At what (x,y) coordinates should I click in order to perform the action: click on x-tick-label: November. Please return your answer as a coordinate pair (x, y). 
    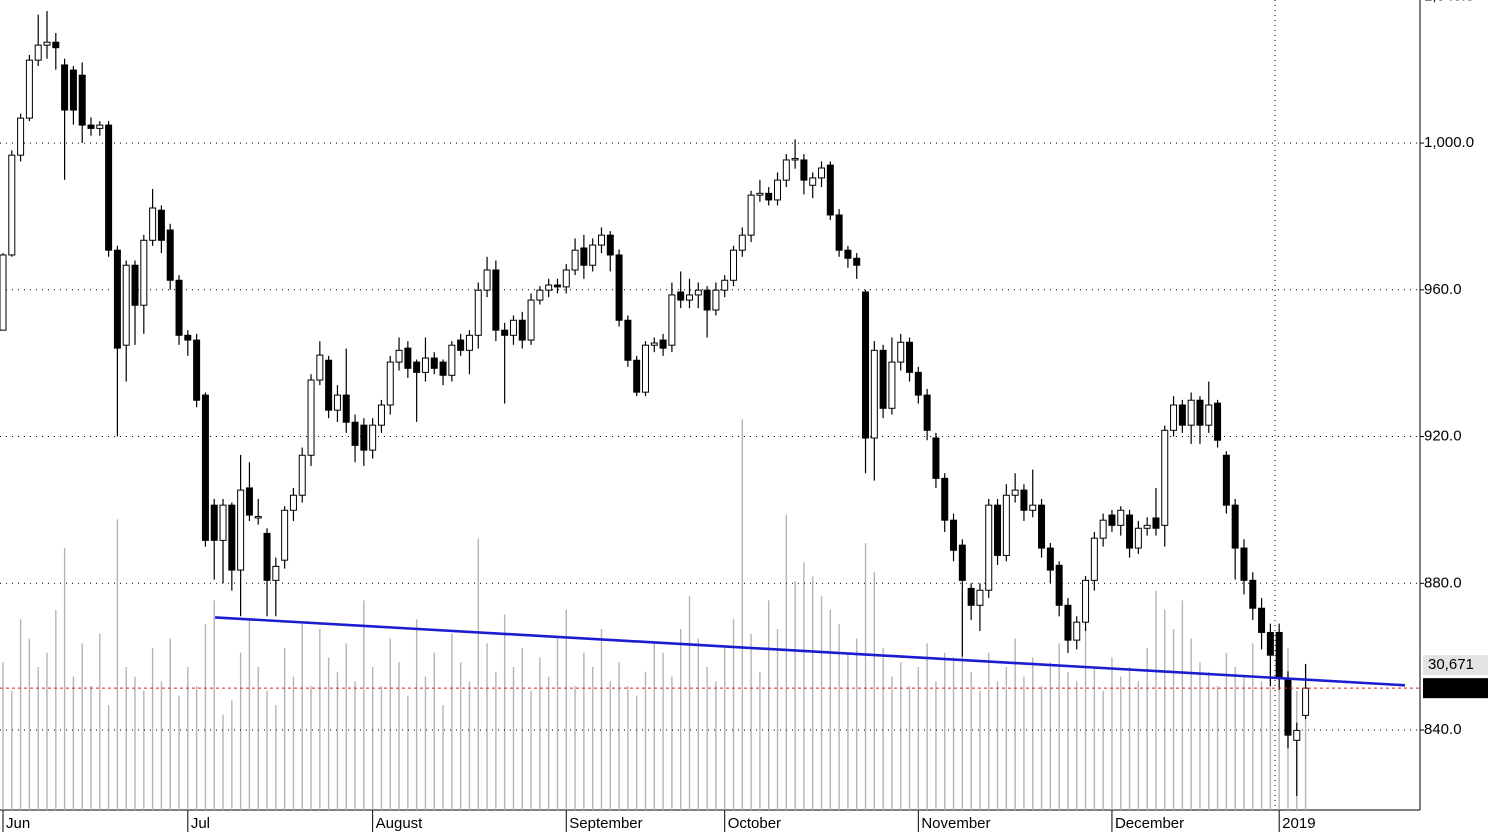
    Looking at the image, I should click on (955, 823).